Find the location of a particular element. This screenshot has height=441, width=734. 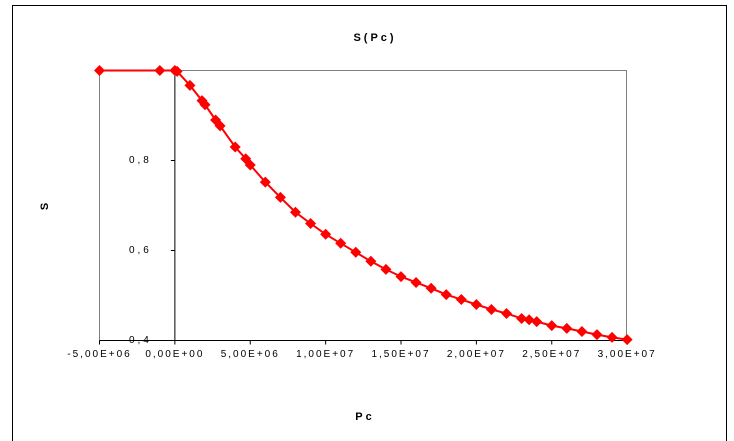

x-tick-label: 1,50E+07 is located at coordinates (400, 354).